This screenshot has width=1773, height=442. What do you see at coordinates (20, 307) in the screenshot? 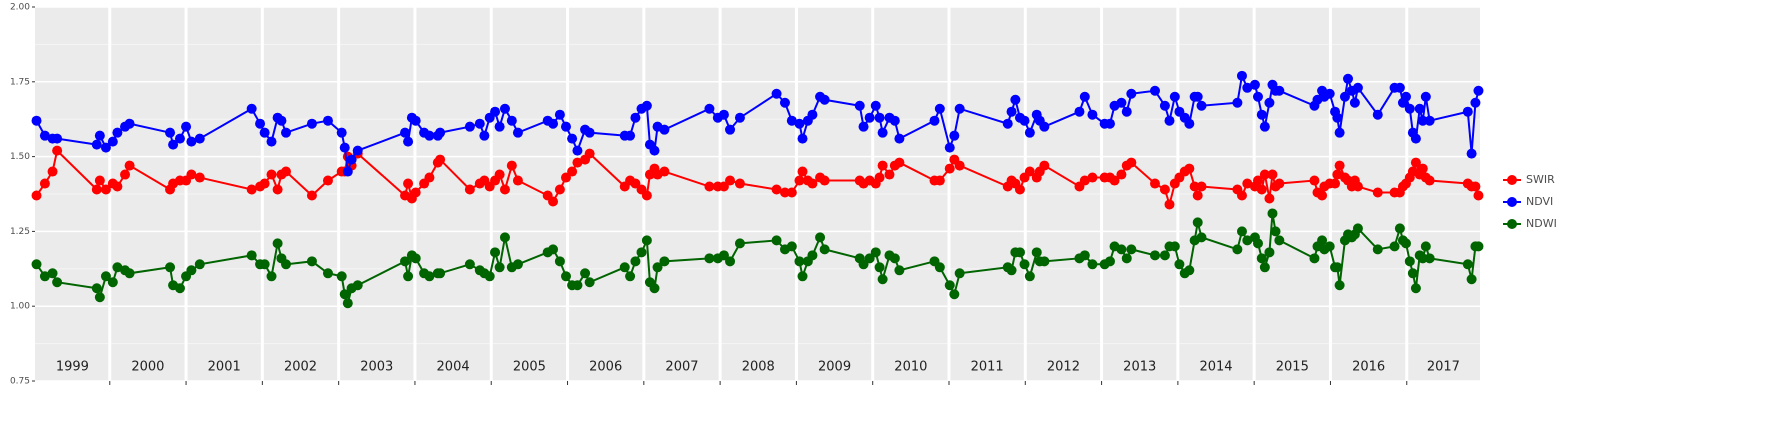
I see `y-tick-label: 1.00` at bounding box center [20, 307].